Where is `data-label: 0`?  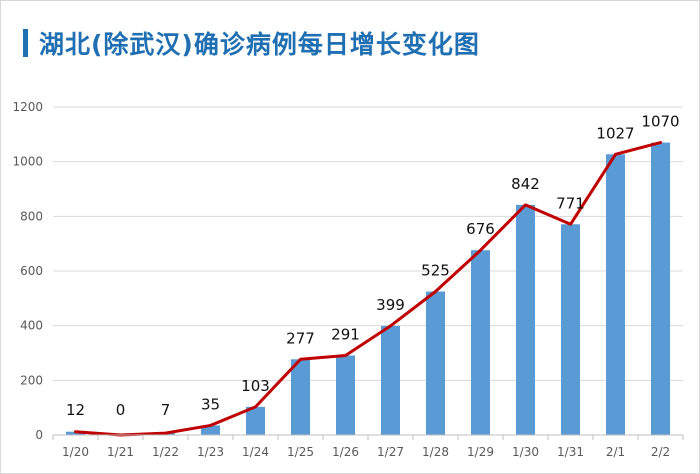
data-label: 0 is located at coordinates (121, 410).